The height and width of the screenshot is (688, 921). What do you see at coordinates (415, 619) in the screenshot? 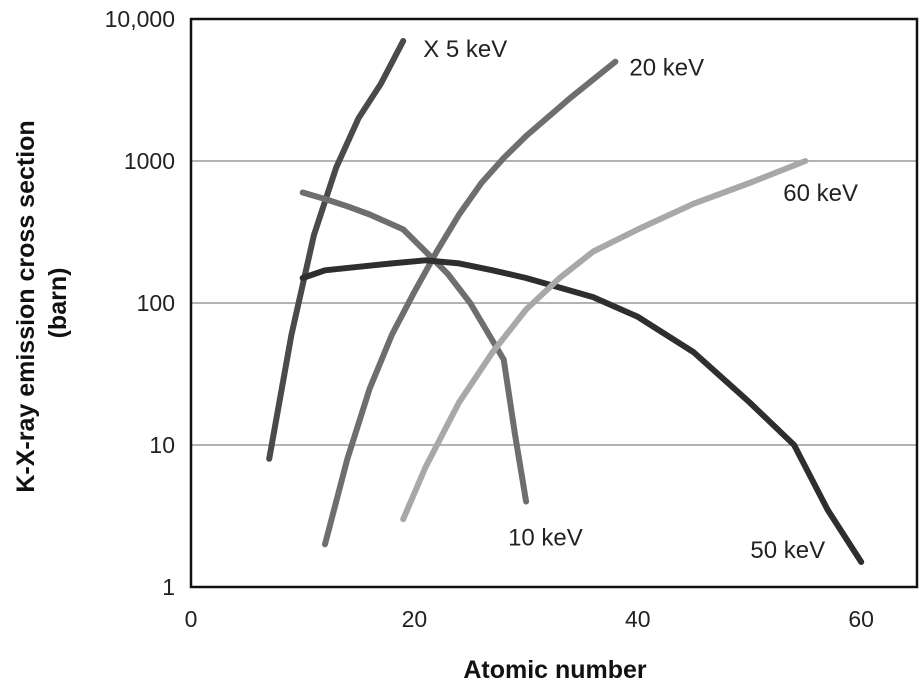
I see `x-tick-label: 20` at bounding box center [415, 619].